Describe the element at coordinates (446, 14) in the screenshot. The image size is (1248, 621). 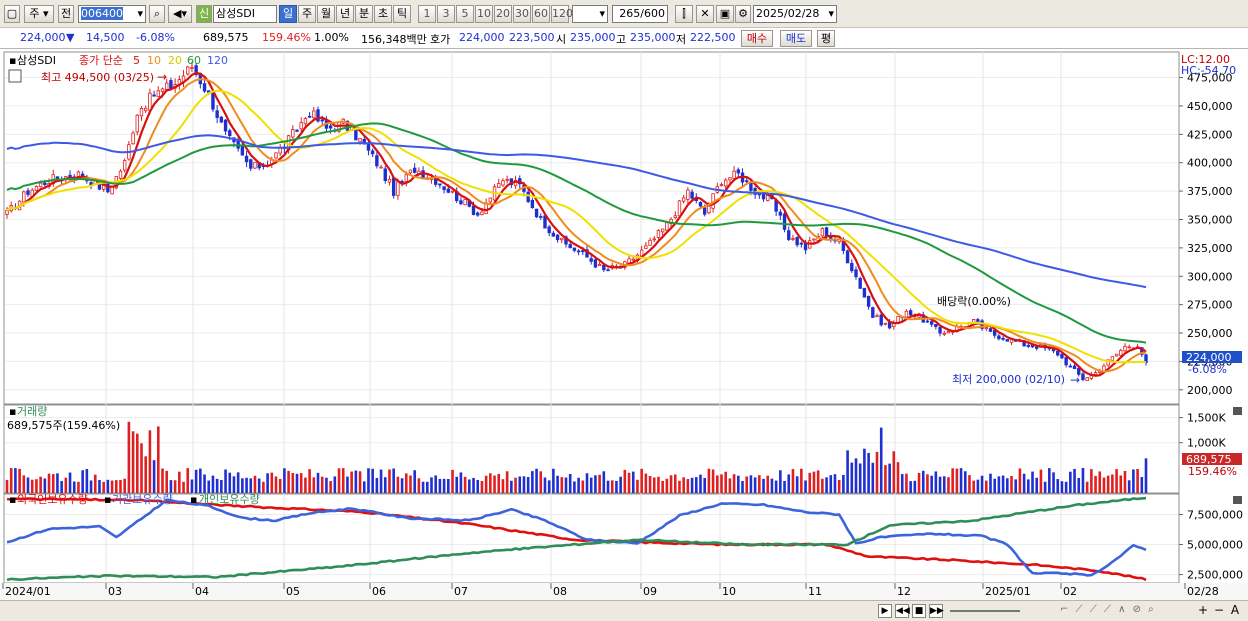
I see `minute-button-3: 3` at that location.